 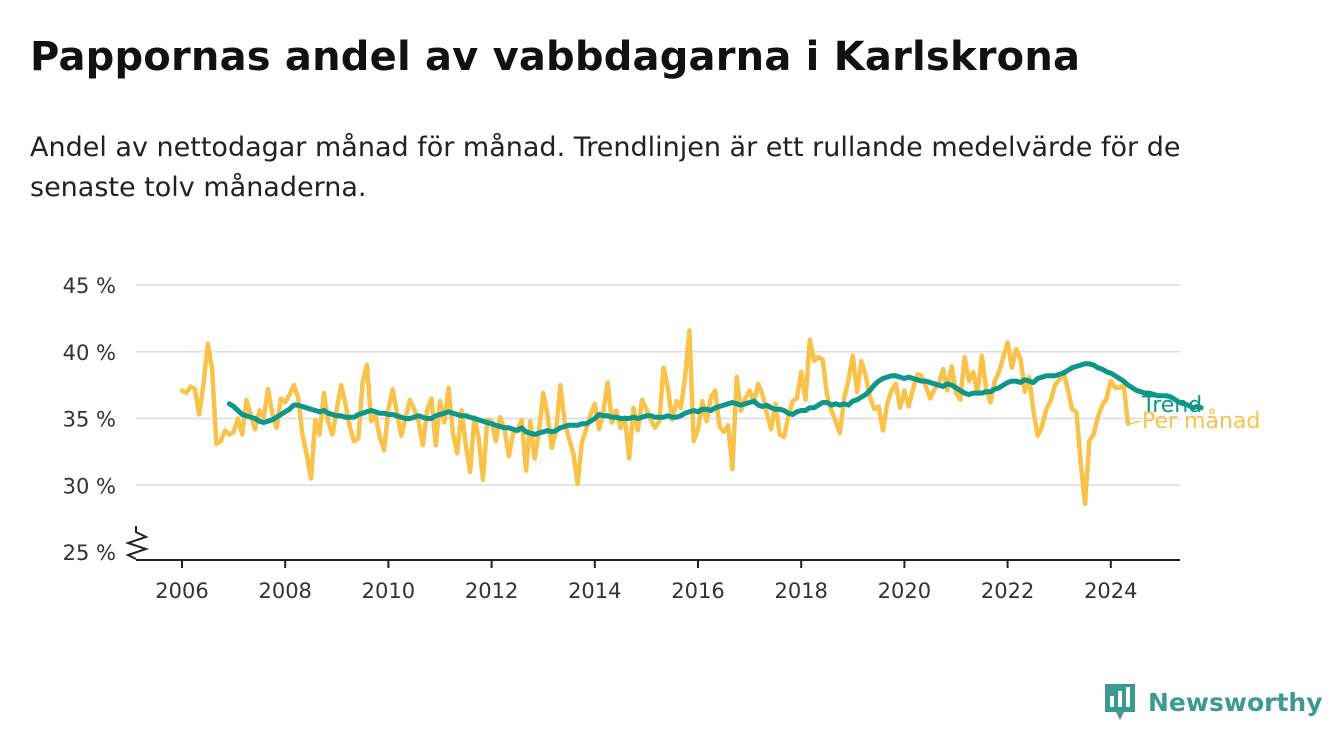 What do you see at coordinates (181, 591) in the screenshot?
I see `x-tick-label: 2006` at bounding box center [181, 591].